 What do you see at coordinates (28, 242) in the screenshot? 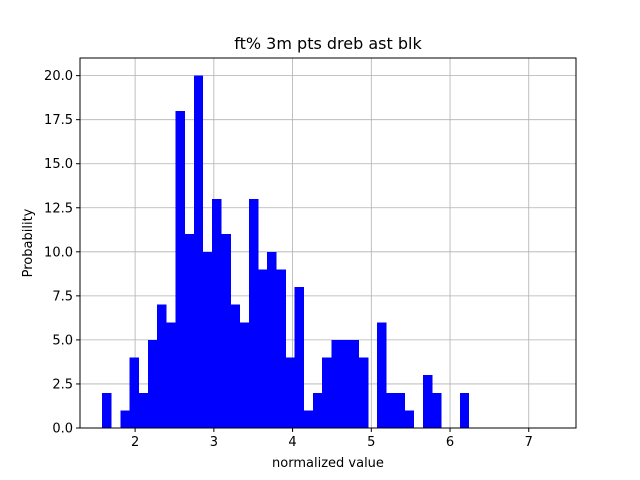
I see `y-axis-label: Probability` at bounding box center [28, 242].